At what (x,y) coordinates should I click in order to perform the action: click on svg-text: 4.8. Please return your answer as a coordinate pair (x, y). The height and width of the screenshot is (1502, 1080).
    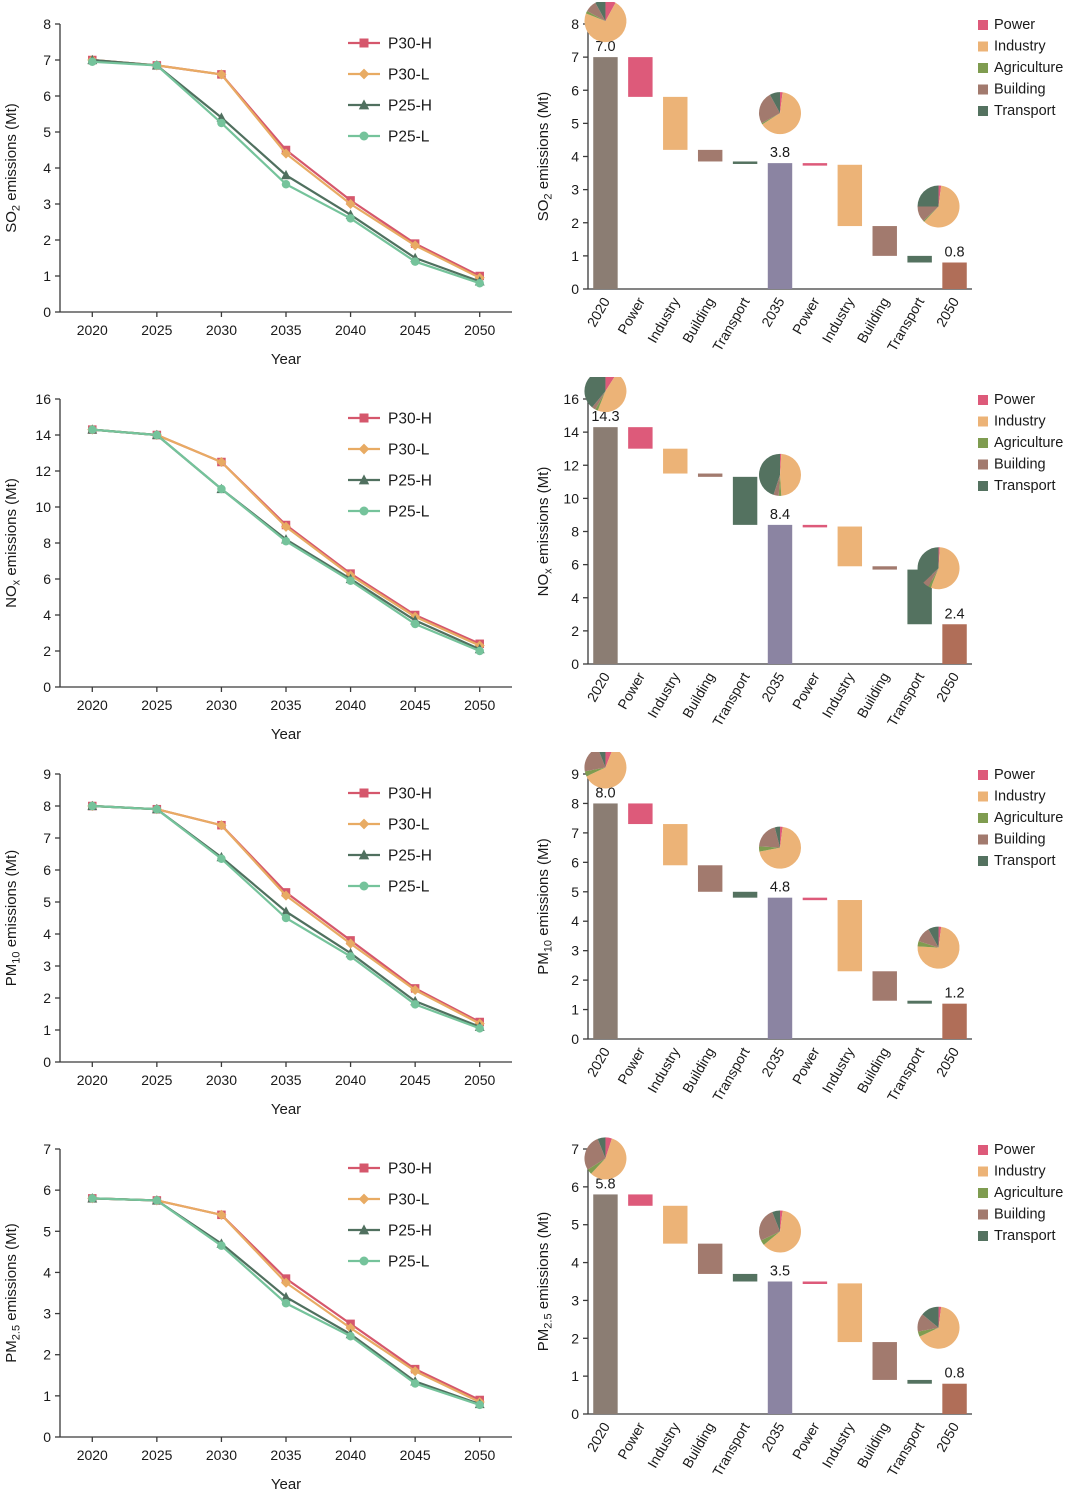
    Looking at the image, I should click on (780, 888).